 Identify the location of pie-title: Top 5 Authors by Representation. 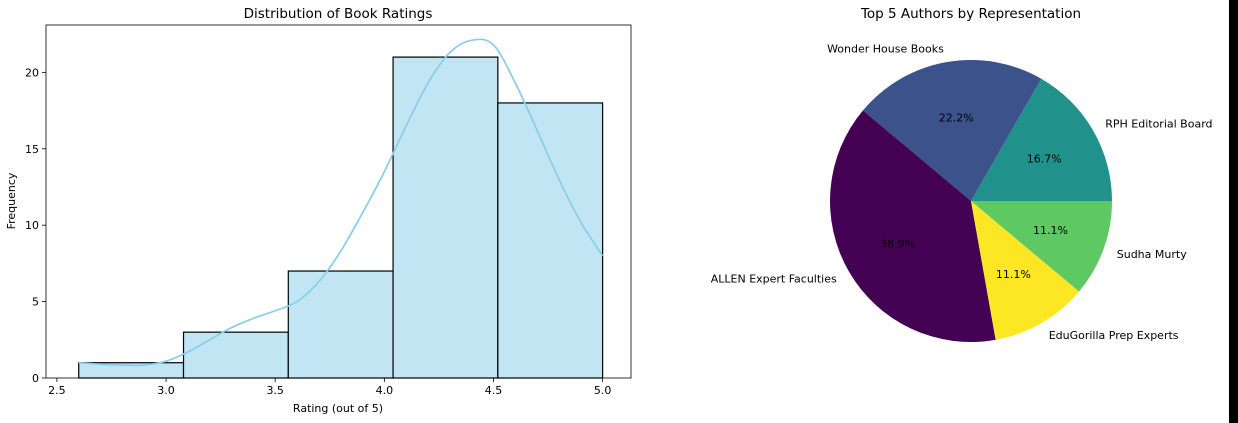
(970, 14).